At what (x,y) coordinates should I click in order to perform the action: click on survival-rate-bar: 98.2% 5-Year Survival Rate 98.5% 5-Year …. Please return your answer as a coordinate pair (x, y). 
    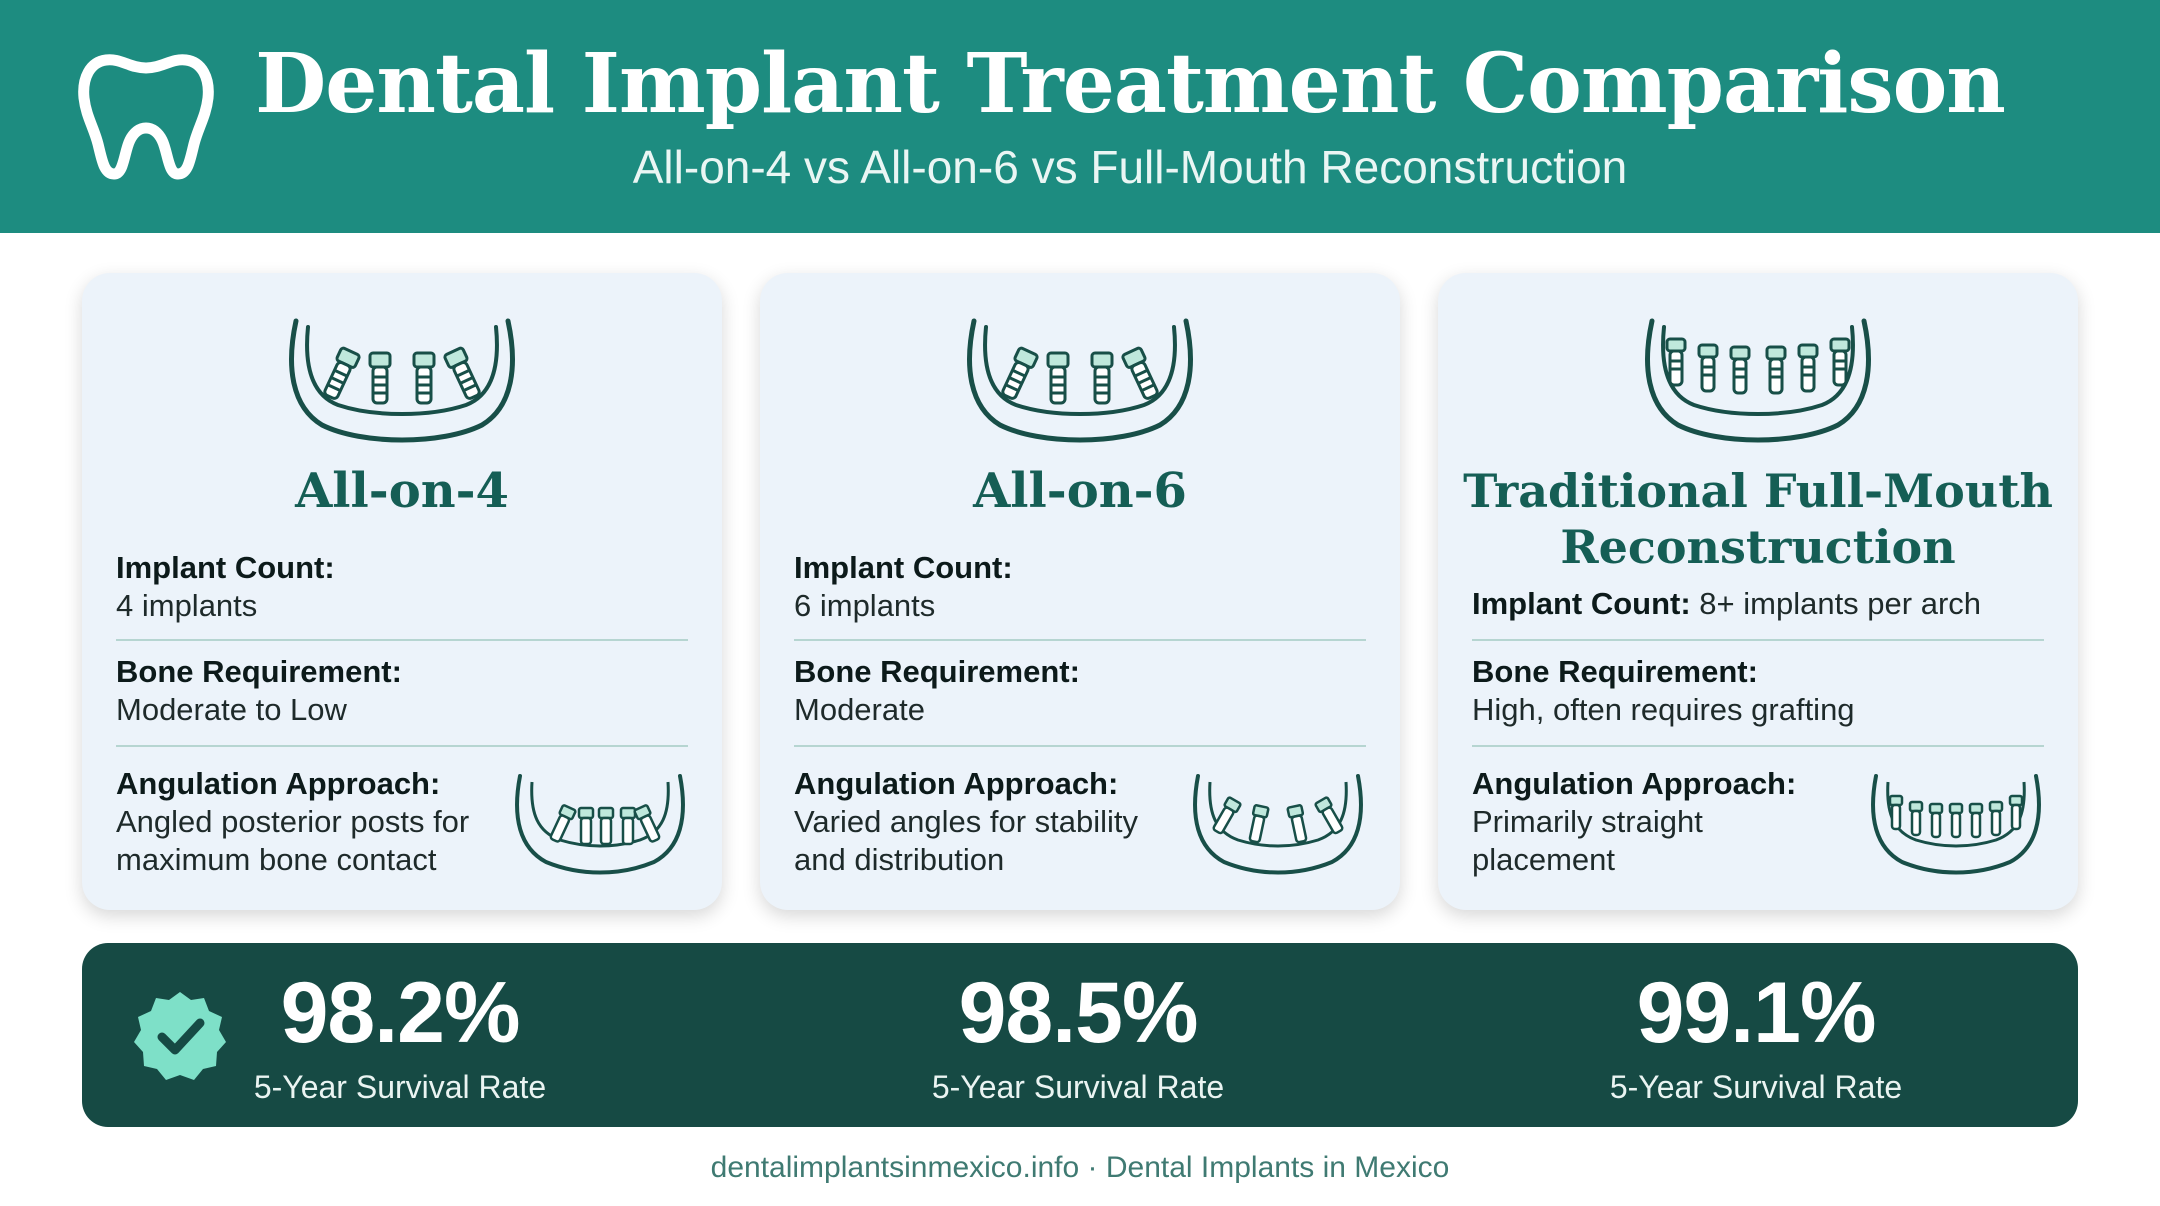
    Looking at the image, I should click on (1080, 1035).